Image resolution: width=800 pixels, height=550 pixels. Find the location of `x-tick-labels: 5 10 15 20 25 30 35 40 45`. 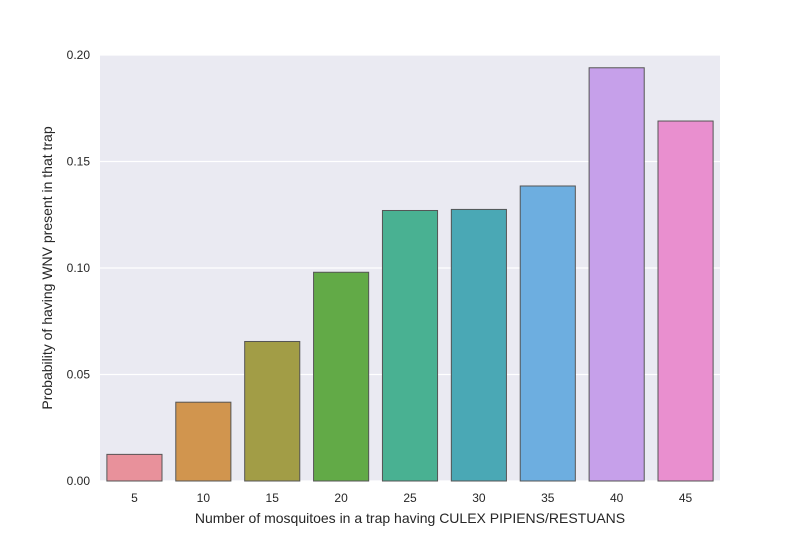

x-tick-labels: 5 10 15 20 25 30 35 40 45 is located at coordinates (411, 498).